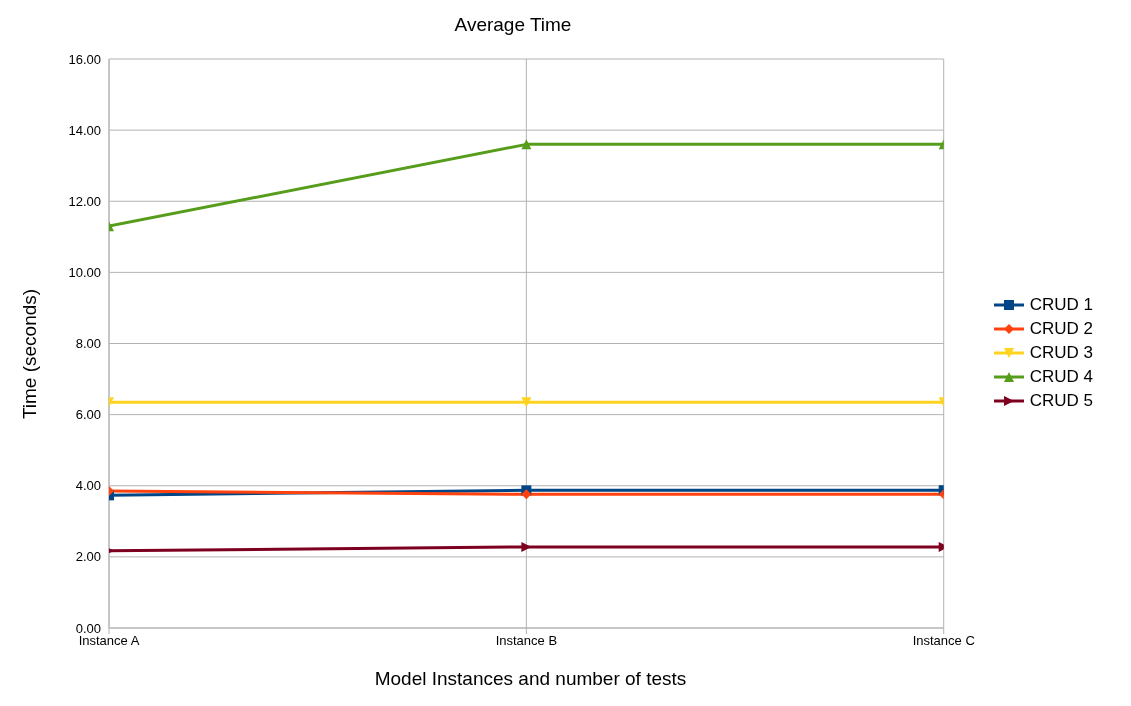 This screenshot has height=706, width=1131. What do you see at coordinates (1061, 305) in the screenshot?
I see `legend-label: CRUD 1` at bounding box center [1061, 305].